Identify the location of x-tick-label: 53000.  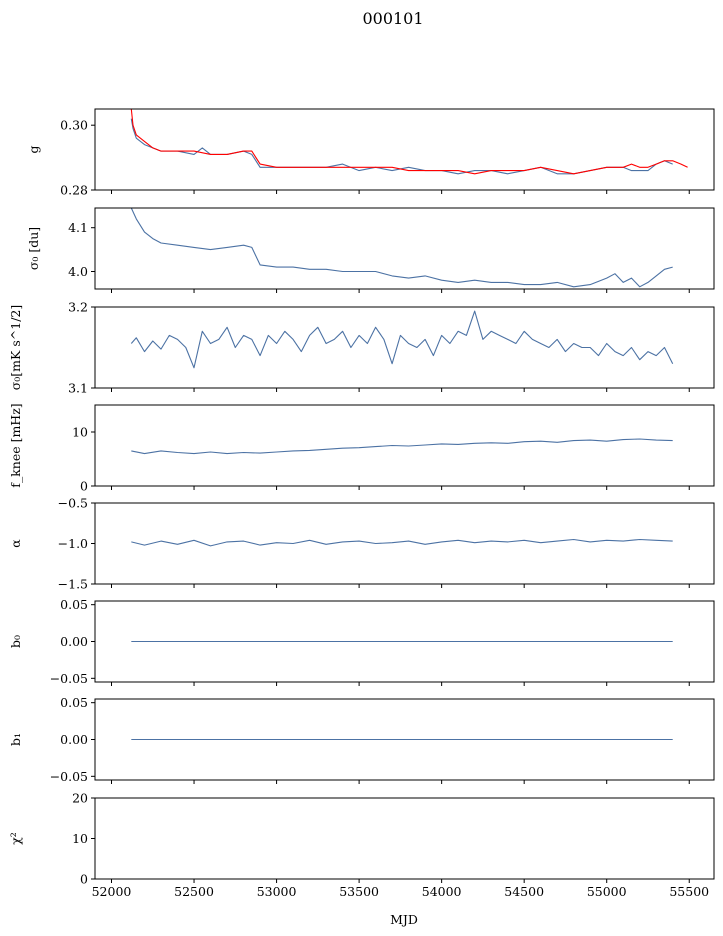
(277, 891).